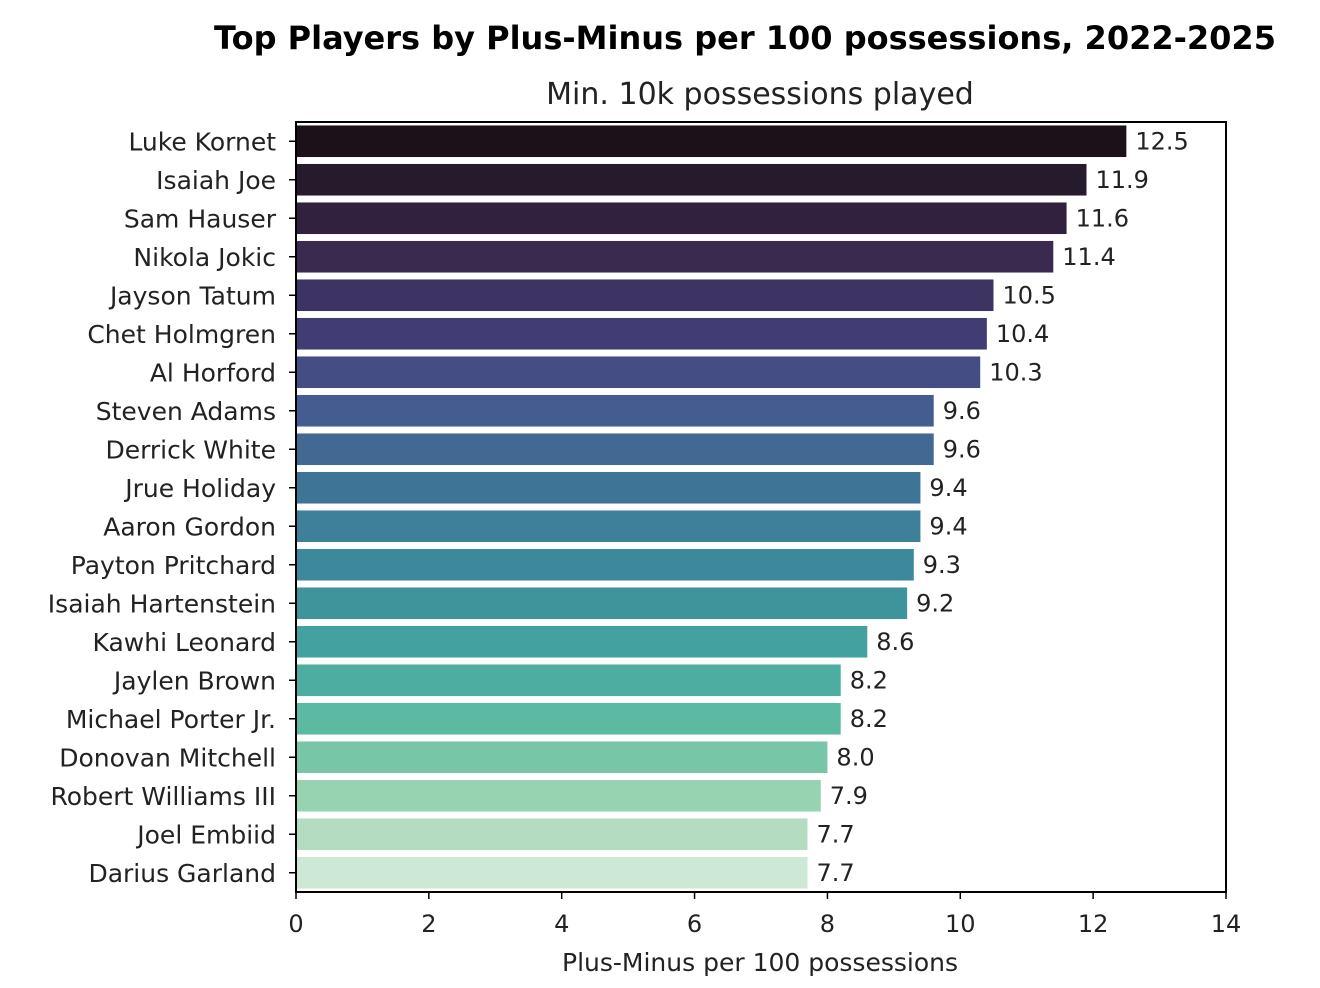 The width and height of the screenshot is (1320, 988). What do you see at coordinates (760, 962) in the screenshot?
I see `x-axis-label: Plus-Minus per 100 possessions` at bounding box center [760, 962].